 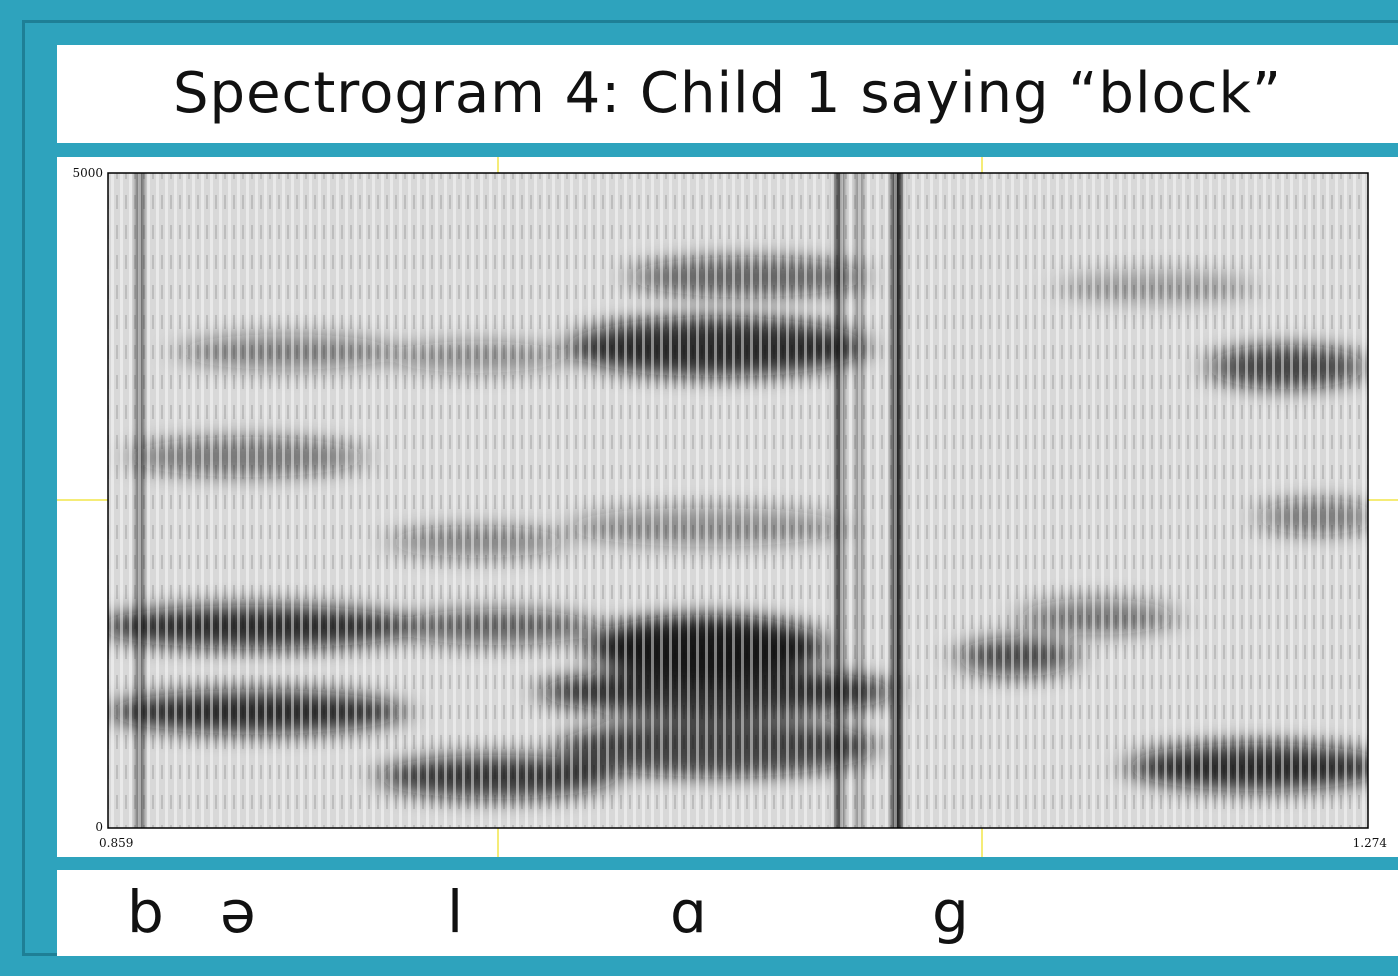 What do you see at coordinates (950, 912) in the screenshot?
I see `phoneme: g` at bounding box center [950, 912].